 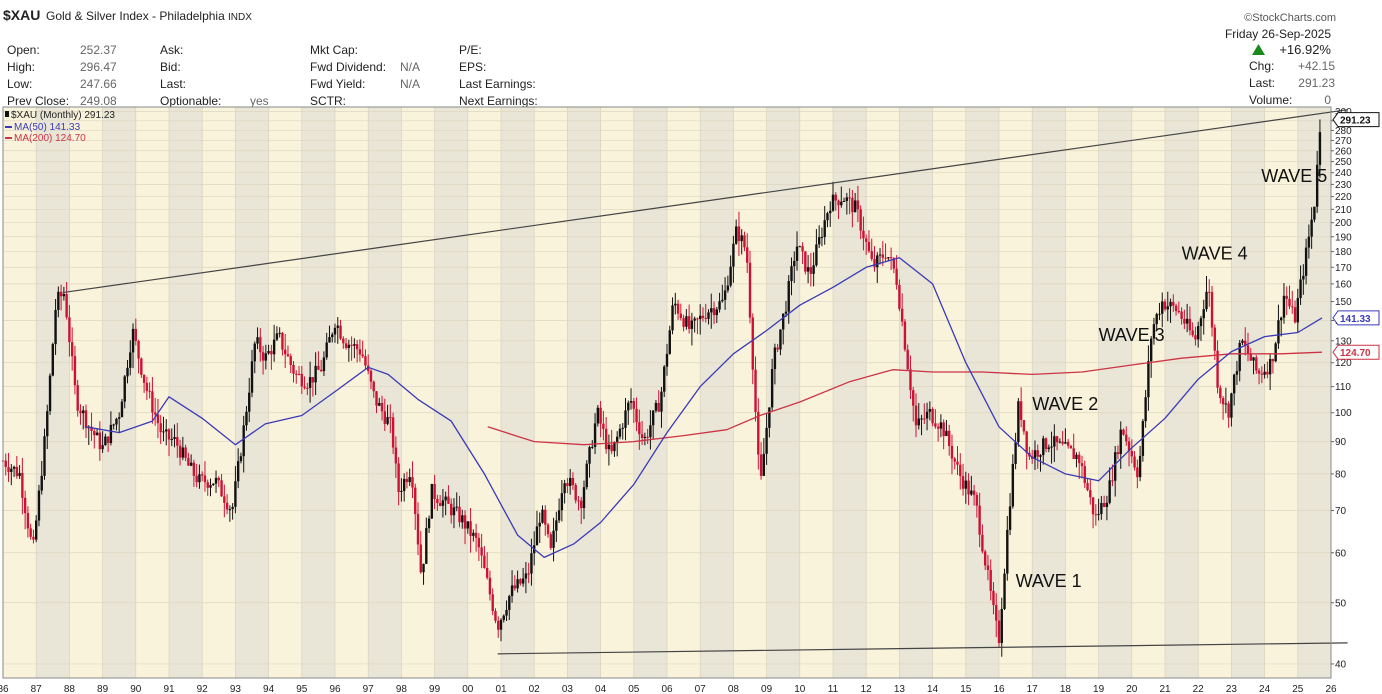 What do you see at coordinates (1033, 689) in the screenshot?
I see `x-tick-label: 17` at bounding box center [1033, 689].